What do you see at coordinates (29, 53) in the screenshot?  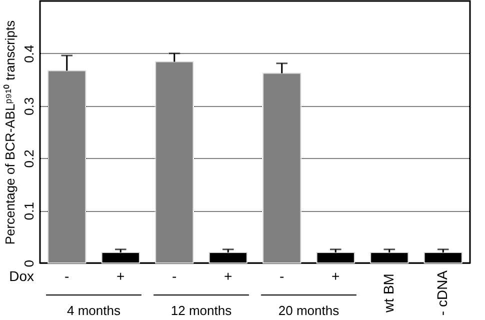 I see `y-tick-label: 0.4` at bounding box center [29, 53].